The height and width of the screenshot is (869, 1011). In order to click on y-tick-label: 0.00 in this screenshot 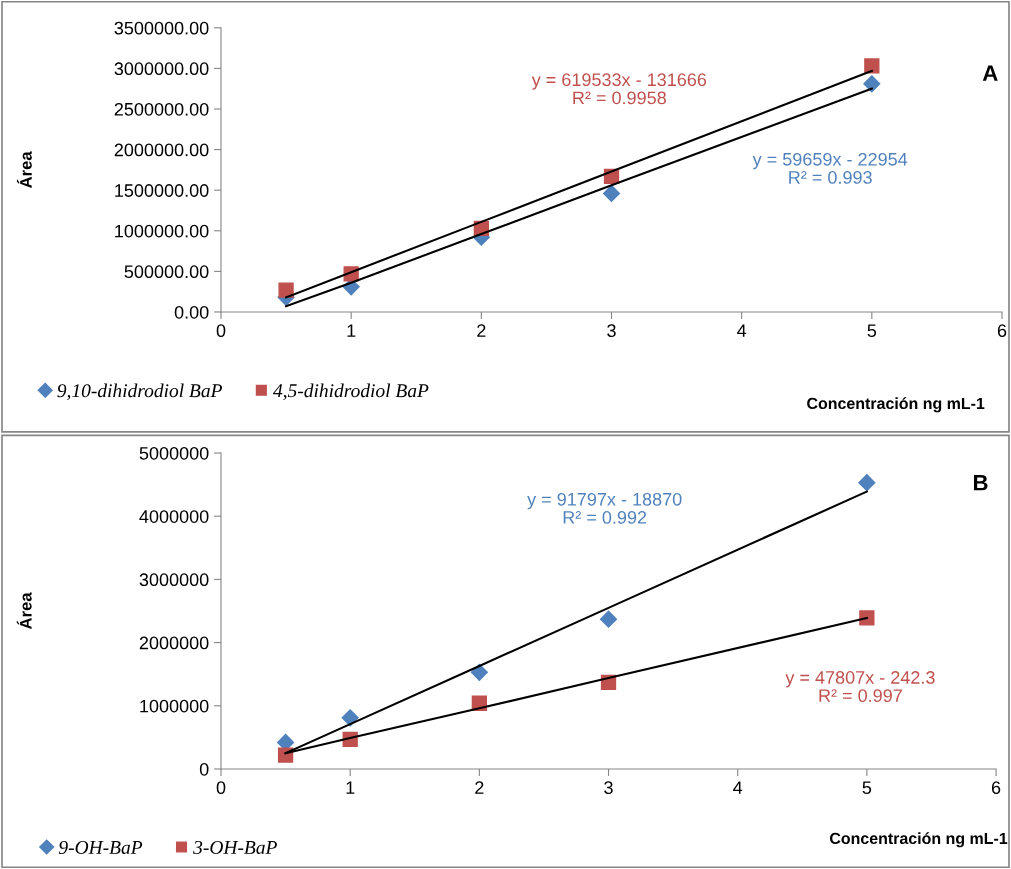, I will do `click(191, 312)`.